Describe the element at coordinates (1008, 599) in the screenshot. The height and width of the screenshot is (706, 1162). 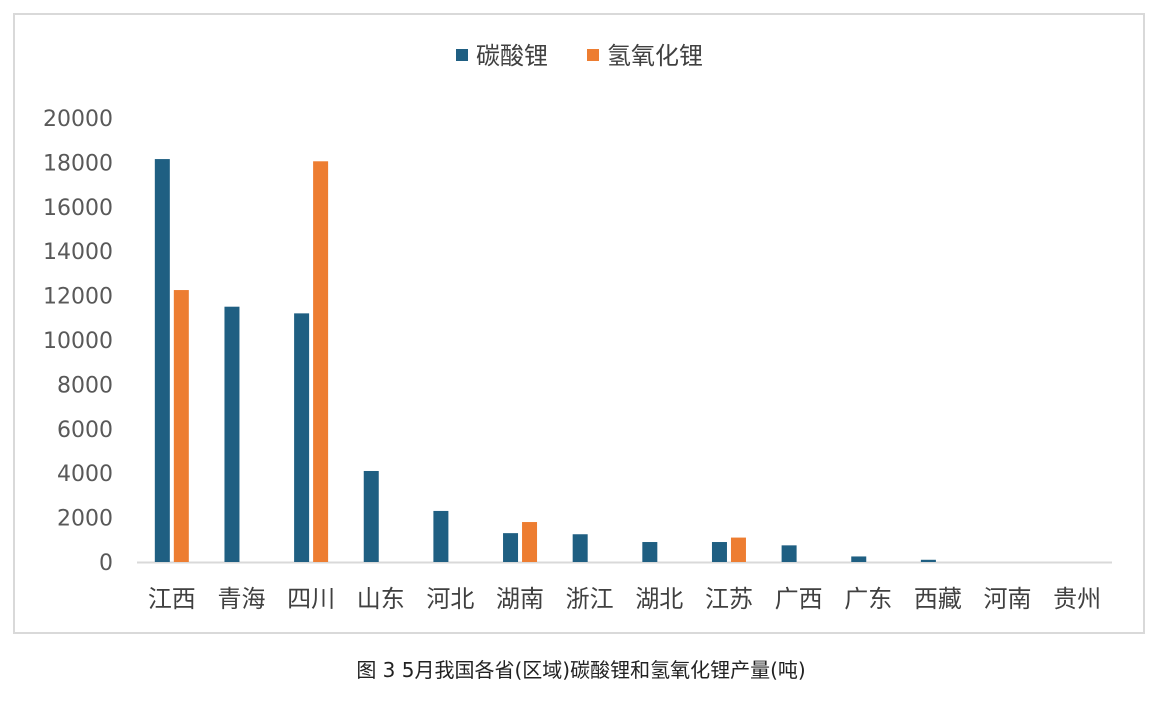
I see `x-tick-label: 河南` at that location.